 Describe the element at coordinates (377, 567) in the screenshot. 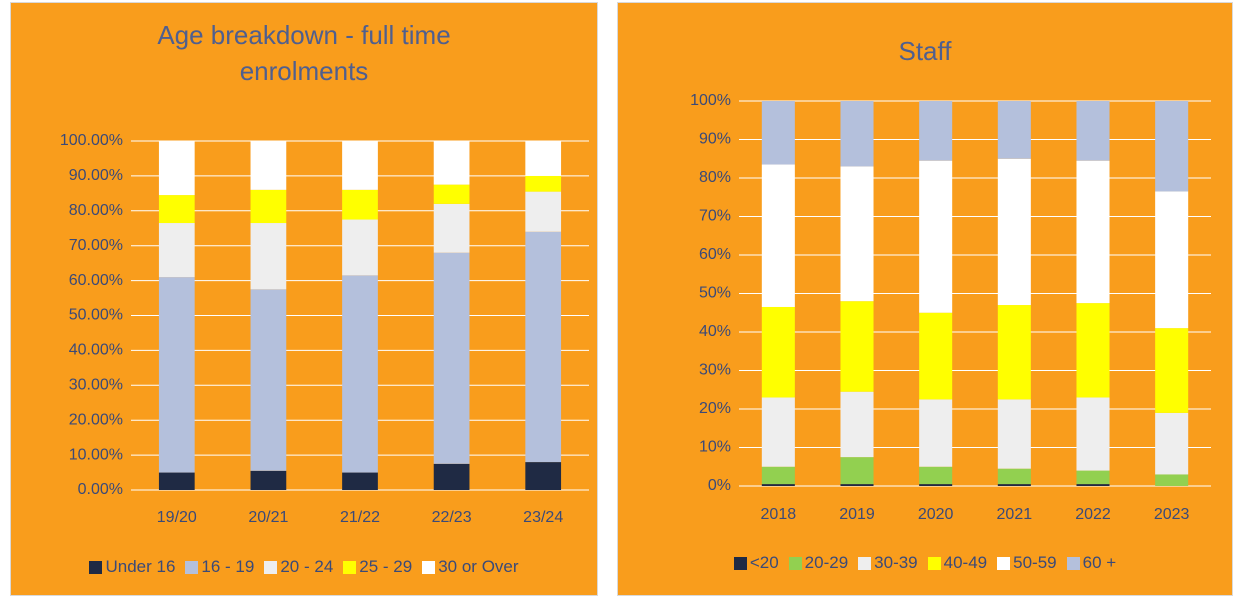

I see `legend-item: 25 - 29` at that location.